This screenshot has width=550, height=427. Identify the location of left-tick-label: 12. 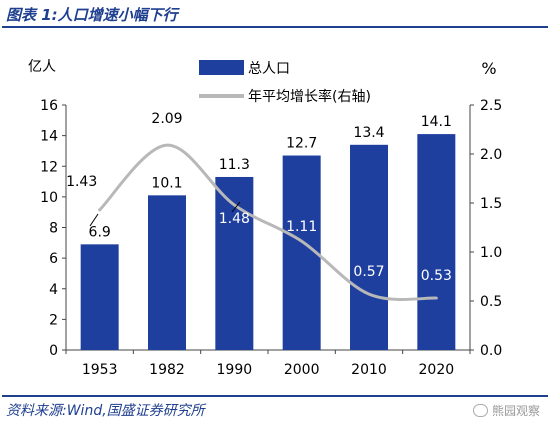
(49, 167).